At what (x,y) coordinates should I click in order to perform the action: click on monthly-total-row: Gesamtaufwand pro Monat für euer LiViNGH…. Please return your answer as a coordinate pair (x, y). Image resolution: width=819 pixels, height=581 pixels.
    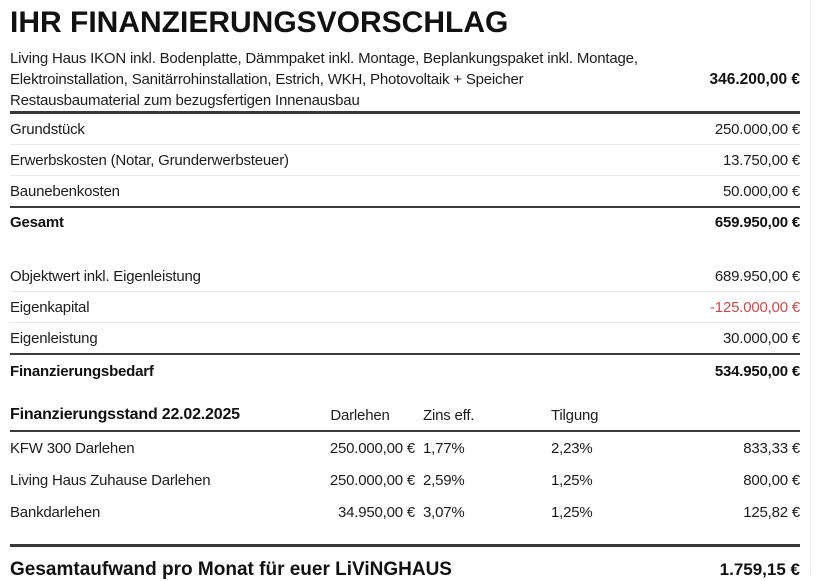
    Looking at the image, I should click on (405, 564).